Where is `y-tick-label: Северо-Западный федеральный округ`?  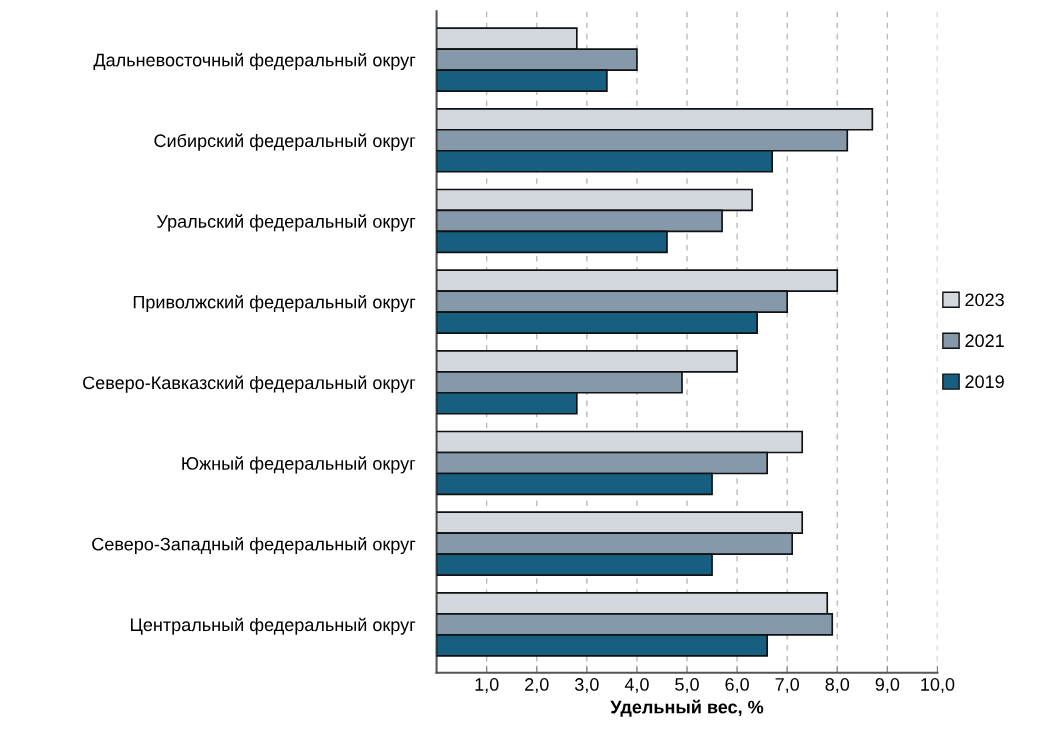 y-tick-label: Северо-Западный федеральный округ is located at coordinates (254, 545).